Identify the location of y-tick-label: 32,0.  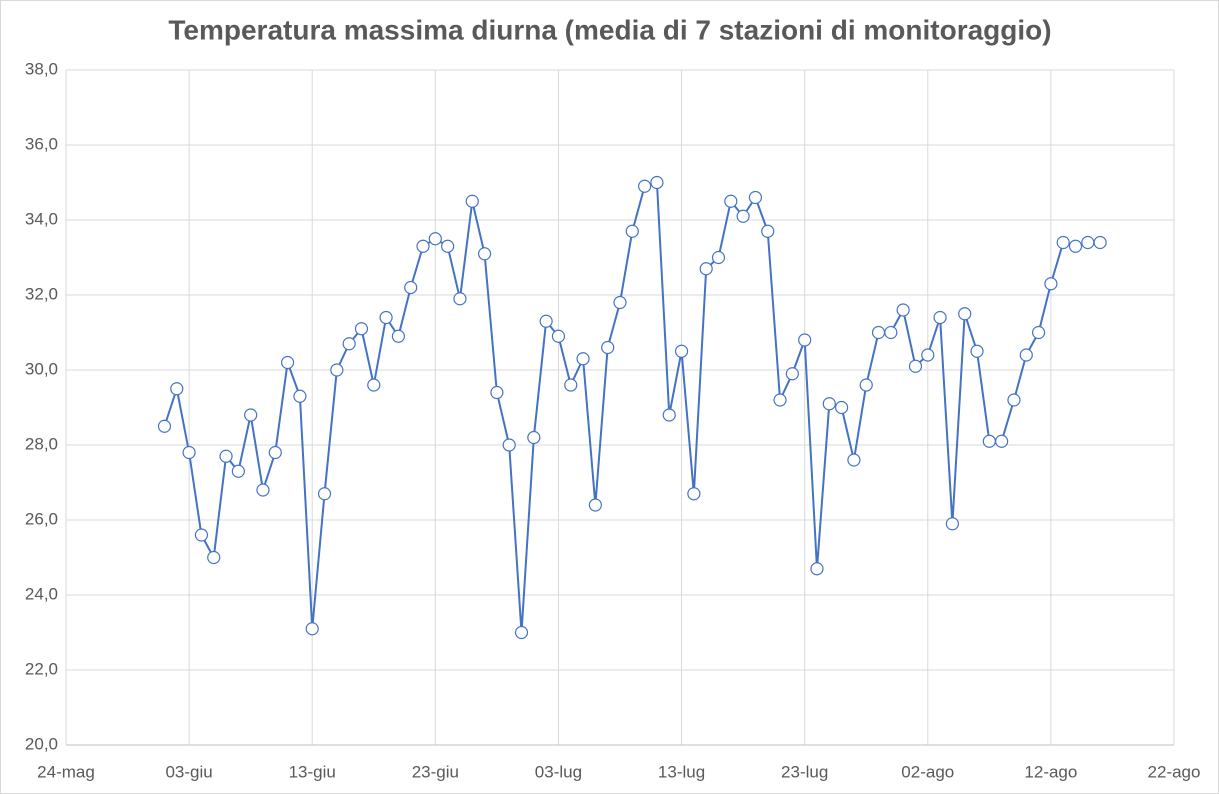
(41, 293).